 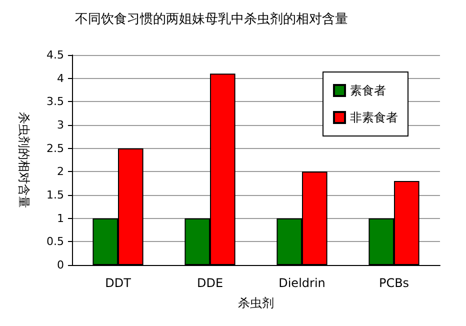 What do you see at coordinates (302, 283) in the screenshot?
I see `x-tick-label: Dieldrin` at bounding box center [302, 283].